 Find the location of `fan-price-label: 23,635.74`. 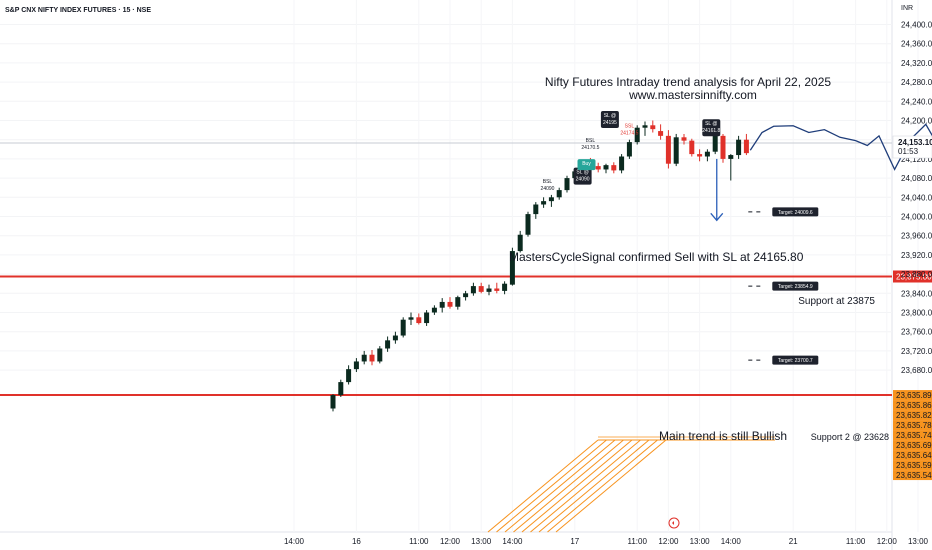

fan-price-label: 23,635.74 is located at coordinates (914, 435).